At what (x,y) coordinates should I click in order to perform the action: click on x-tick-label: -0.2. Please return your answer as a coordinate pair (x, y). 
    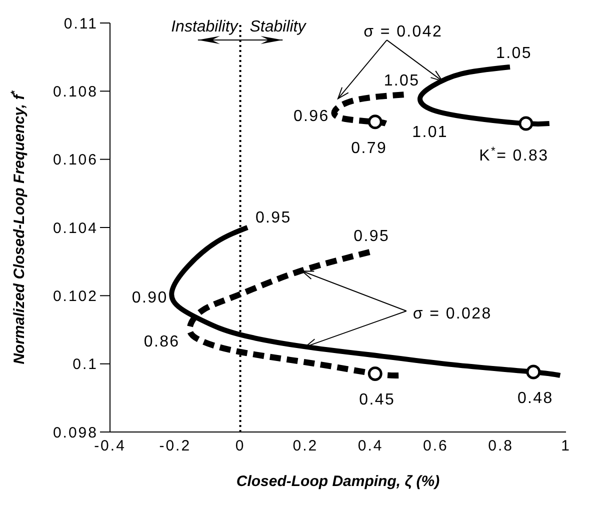
    Looking at the image, I should click on (175, 446).